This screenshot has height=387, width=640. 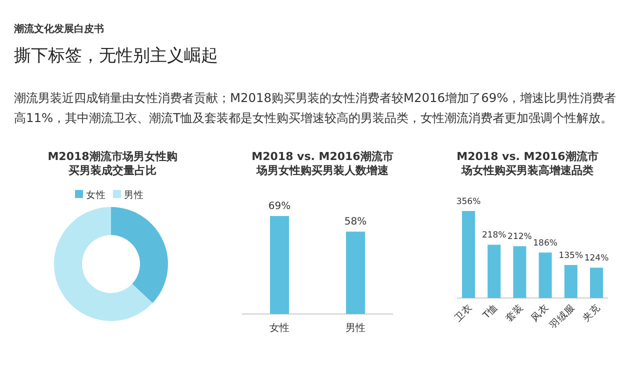 I want to click on chart-title: M2018 vs. M2016潮流市场女性购买男装高增速品类, so click(x=528, y=164).